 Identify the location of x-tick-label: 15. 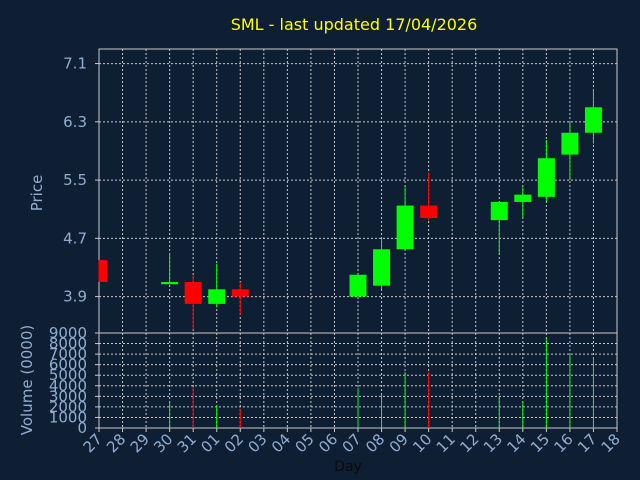
(540, 443).